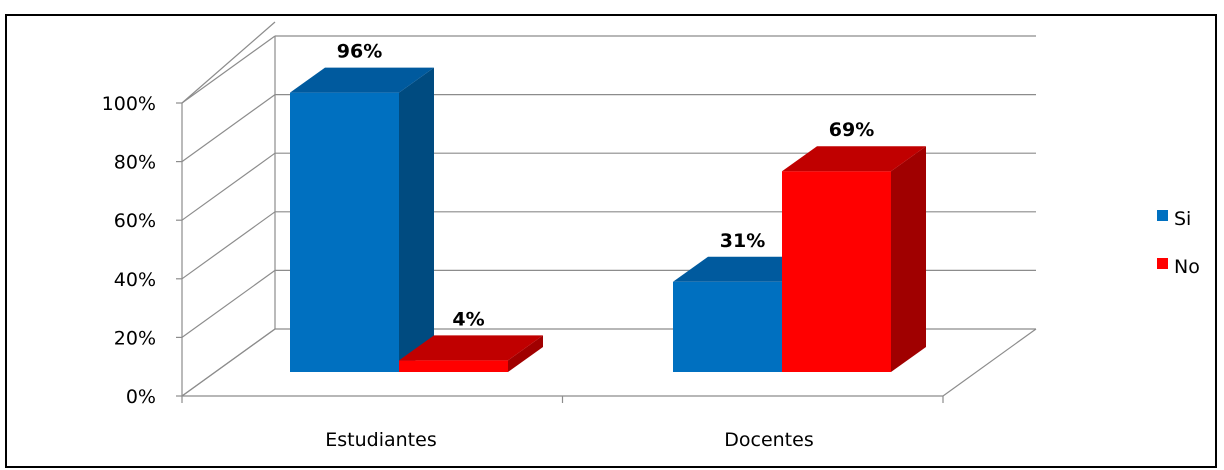 Image resolution: width=1224 pixels, height=470 pixels. I want to click on y-tick-label: 20%, so click(135, 338).